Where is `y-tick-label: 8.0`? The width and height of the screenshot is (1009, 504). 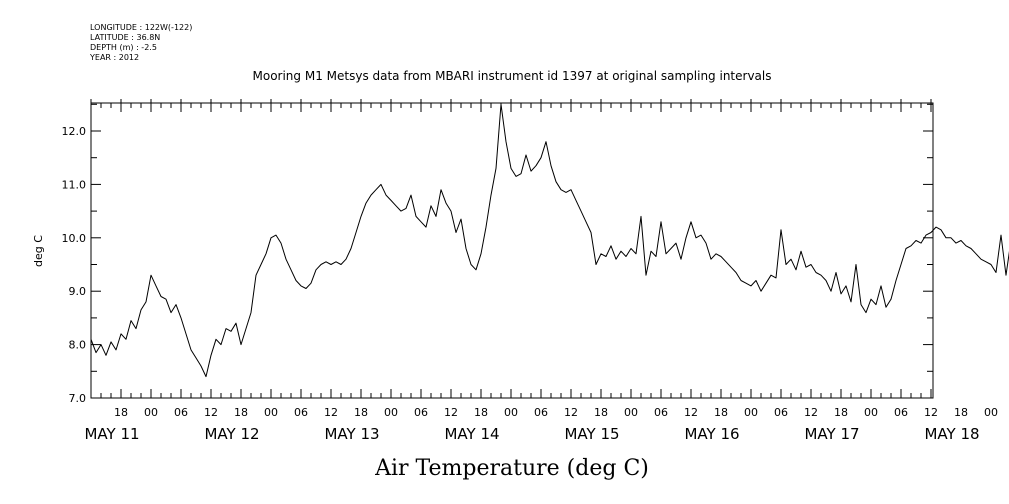
y-tick-label: 8.0 is located at coordinates (78, 345).